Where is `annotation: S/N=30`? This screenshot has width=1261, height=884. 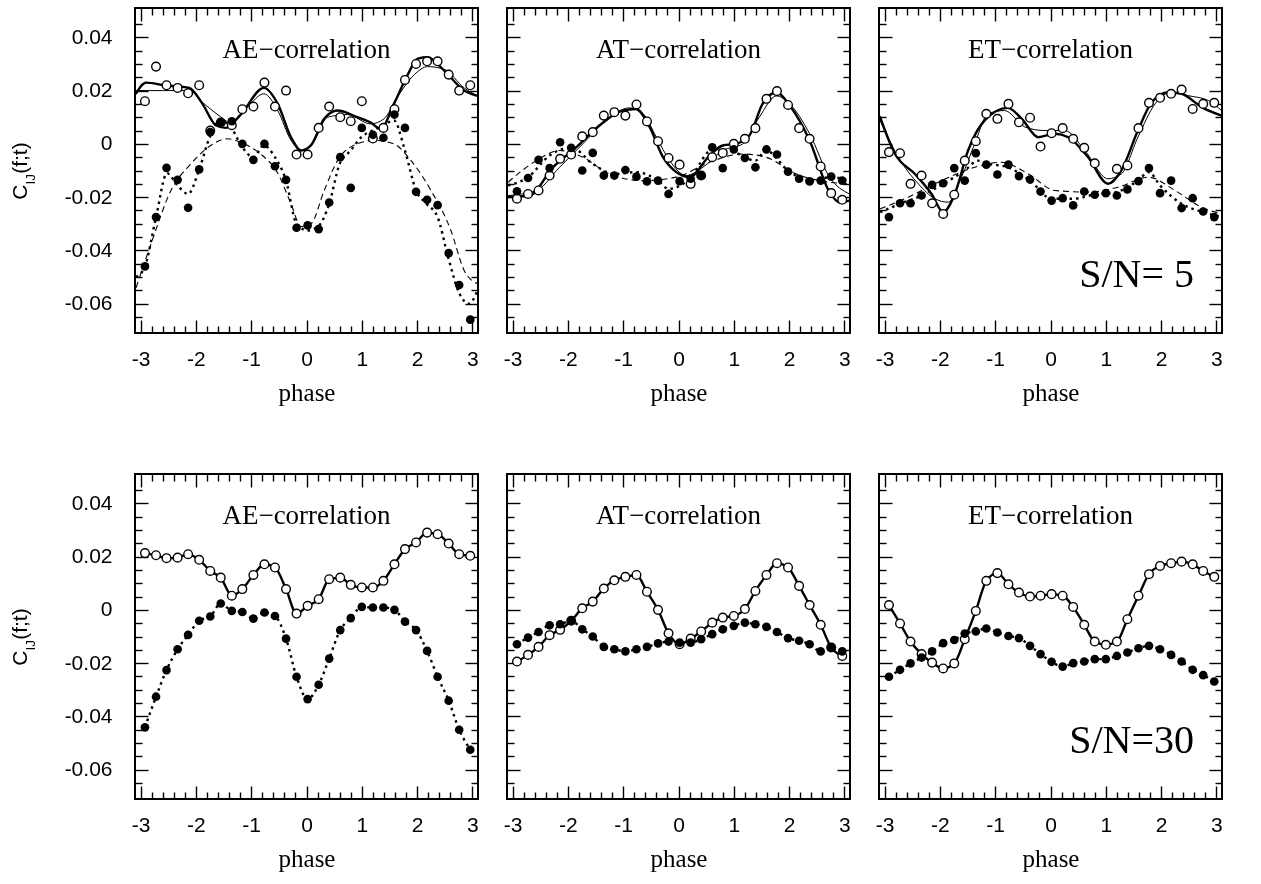
annotation: S/N=30 is located at coordinates (1131, 739).